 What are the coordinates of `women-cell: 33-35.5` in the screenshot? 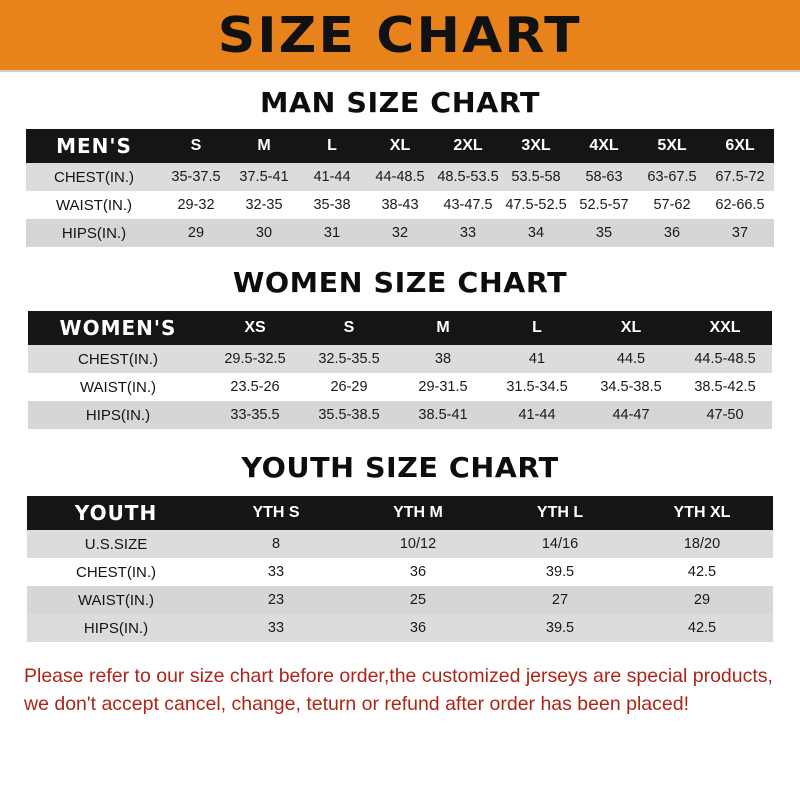 It's located at (255, 415).